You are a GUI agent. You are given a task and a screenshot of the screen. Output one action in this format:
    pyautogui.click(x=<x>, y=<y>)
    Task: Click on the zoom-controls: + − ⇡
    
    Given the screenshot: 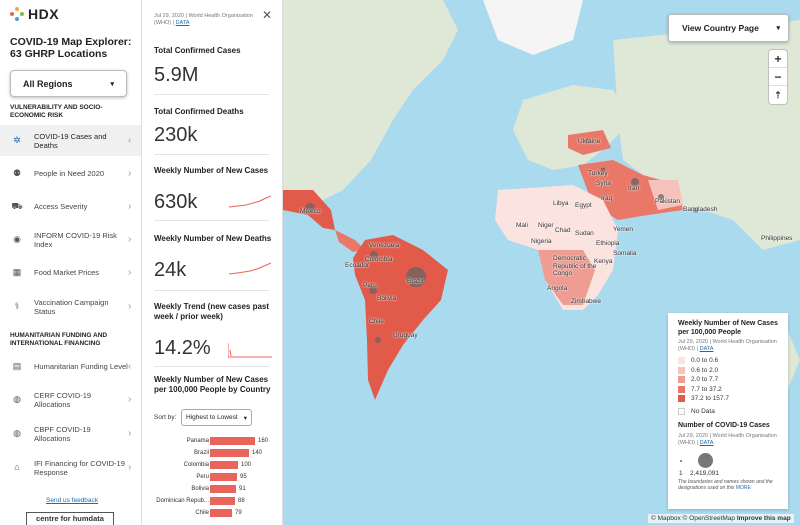 What is the action you would take?
    pyautogui.click(x=778, y=77)
    